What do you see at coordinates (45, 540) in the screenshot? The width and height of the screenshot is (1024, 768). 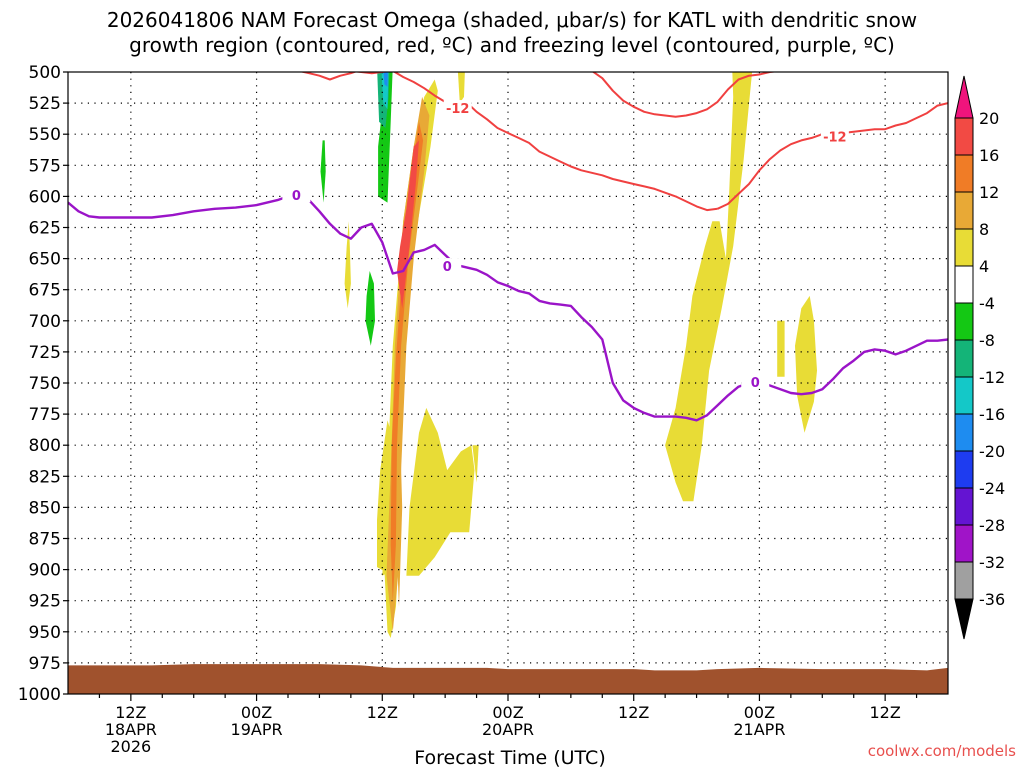 I see `y-tick-label-15: 875` at bounding box center [45, 540].